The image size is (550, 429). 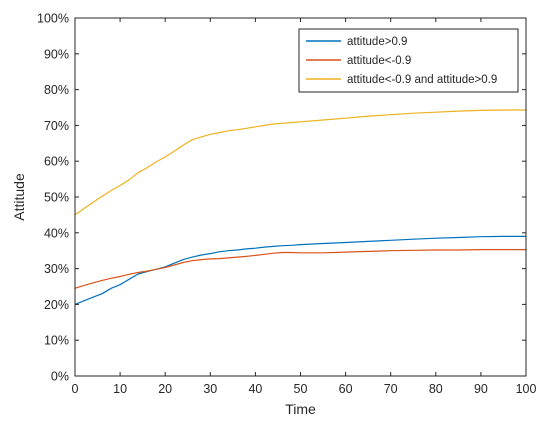 What do you see at coordinates (75, 389) in the screenshot?
I see `x-tick-label: 0` at bounding box center [75, 389].